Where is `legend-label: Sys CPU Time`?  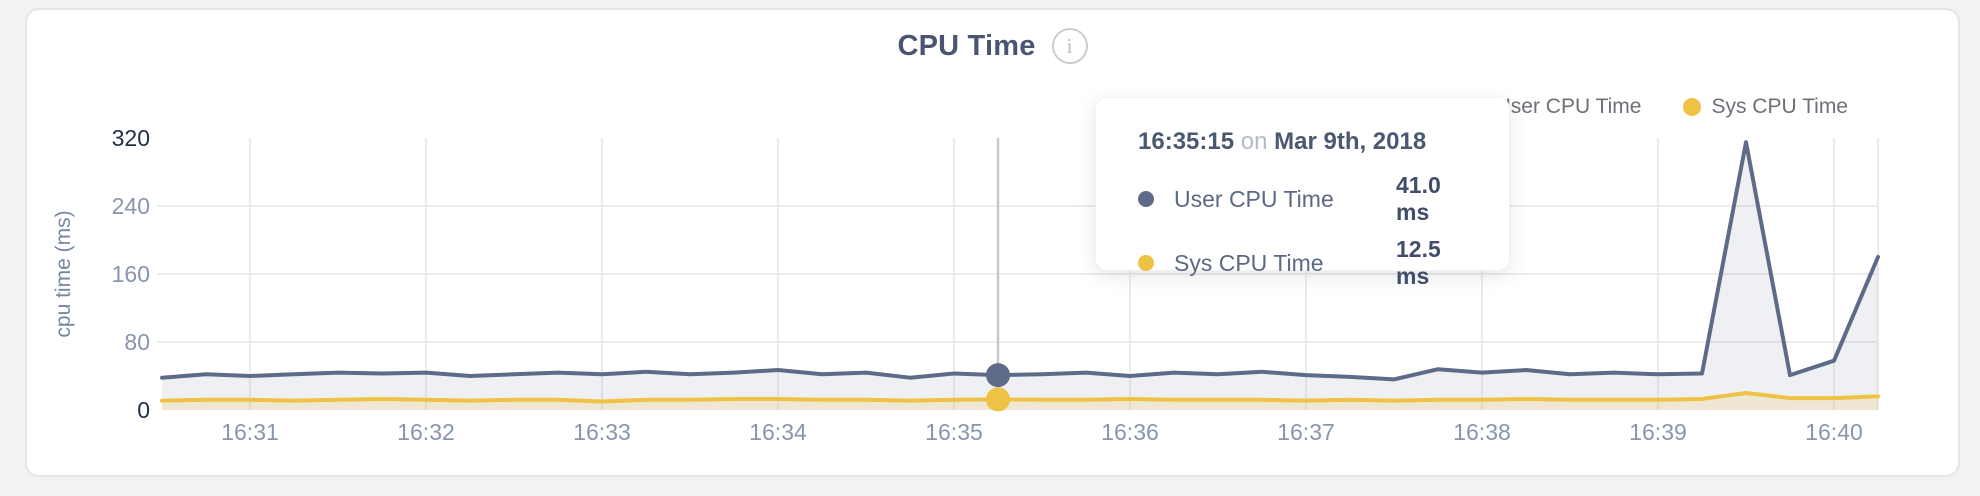
legend-label: Sys CPU Time is located at coordinates (1779, 106).